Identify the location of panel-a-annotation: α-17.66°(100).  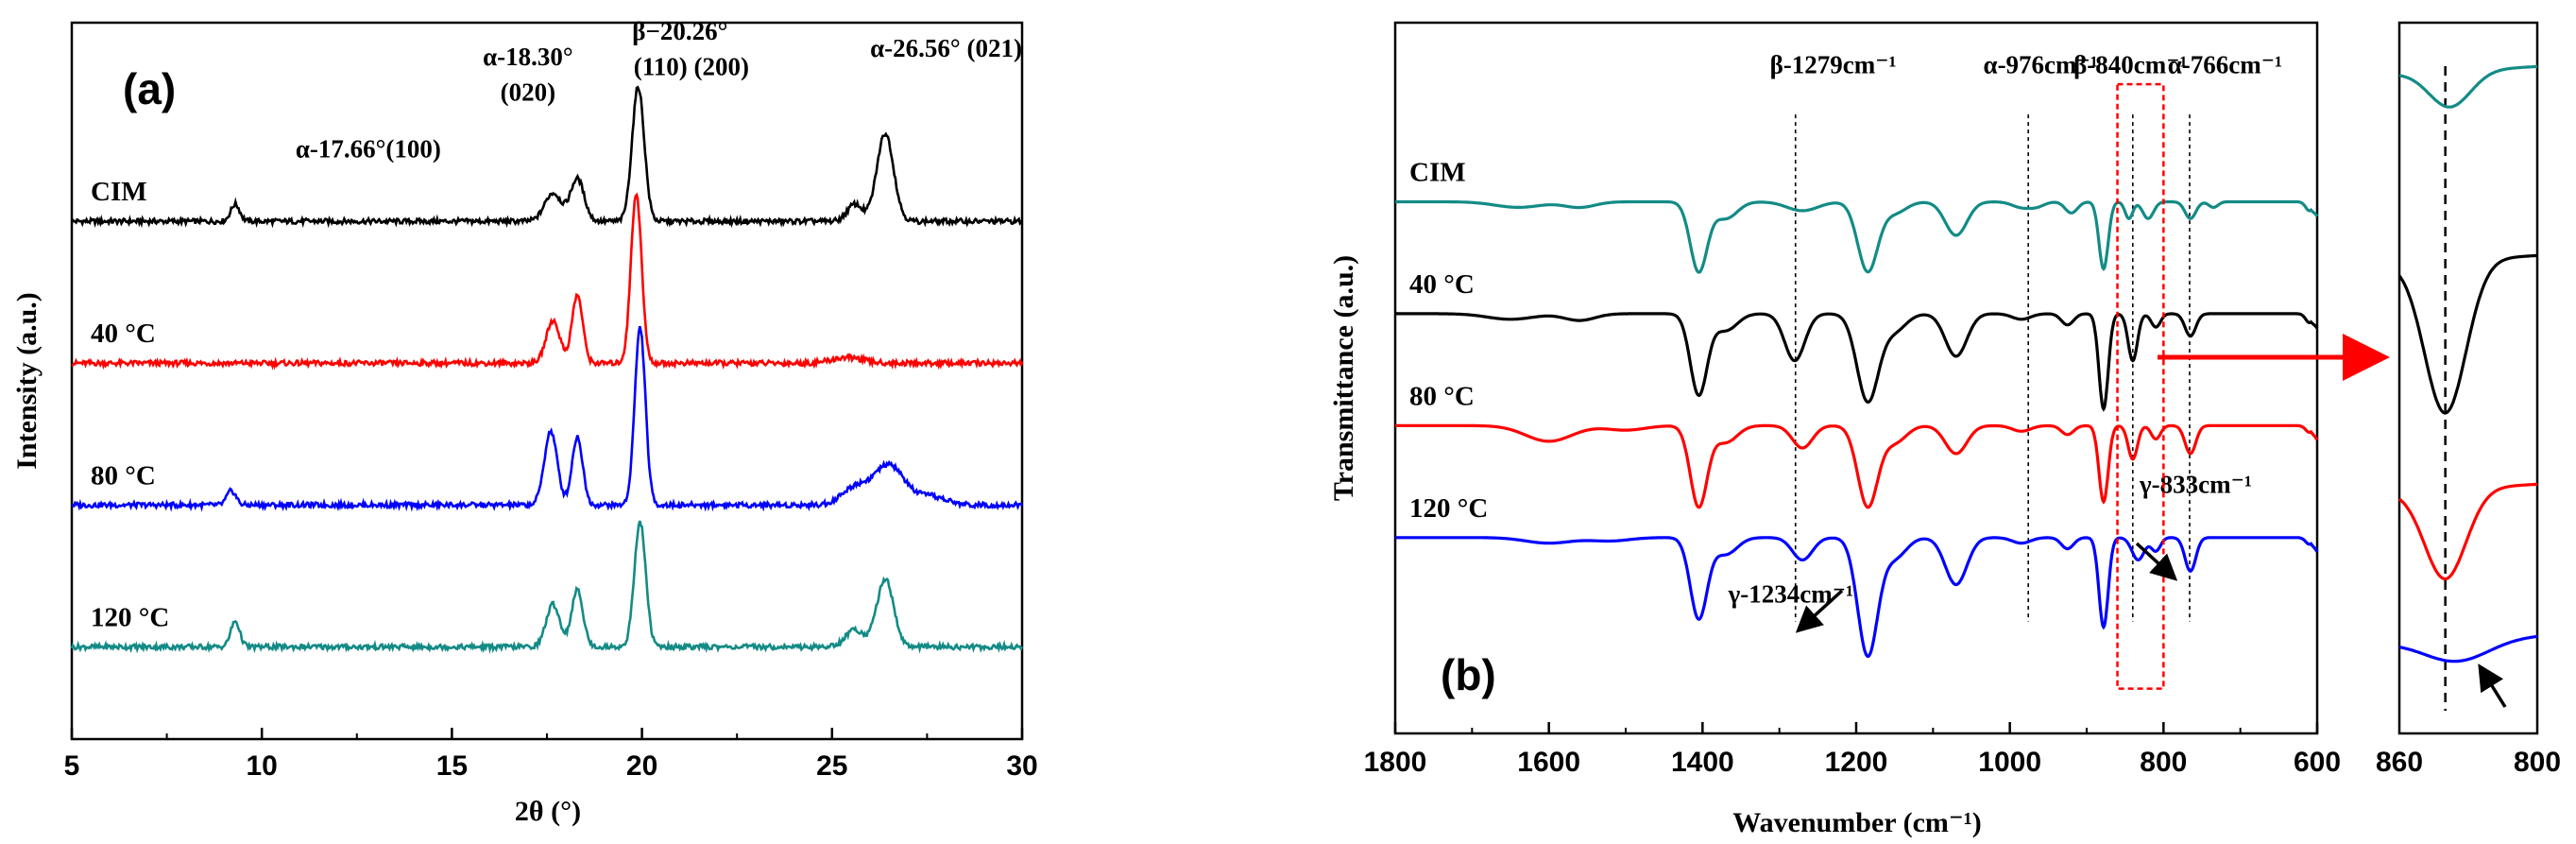
(369, 149).